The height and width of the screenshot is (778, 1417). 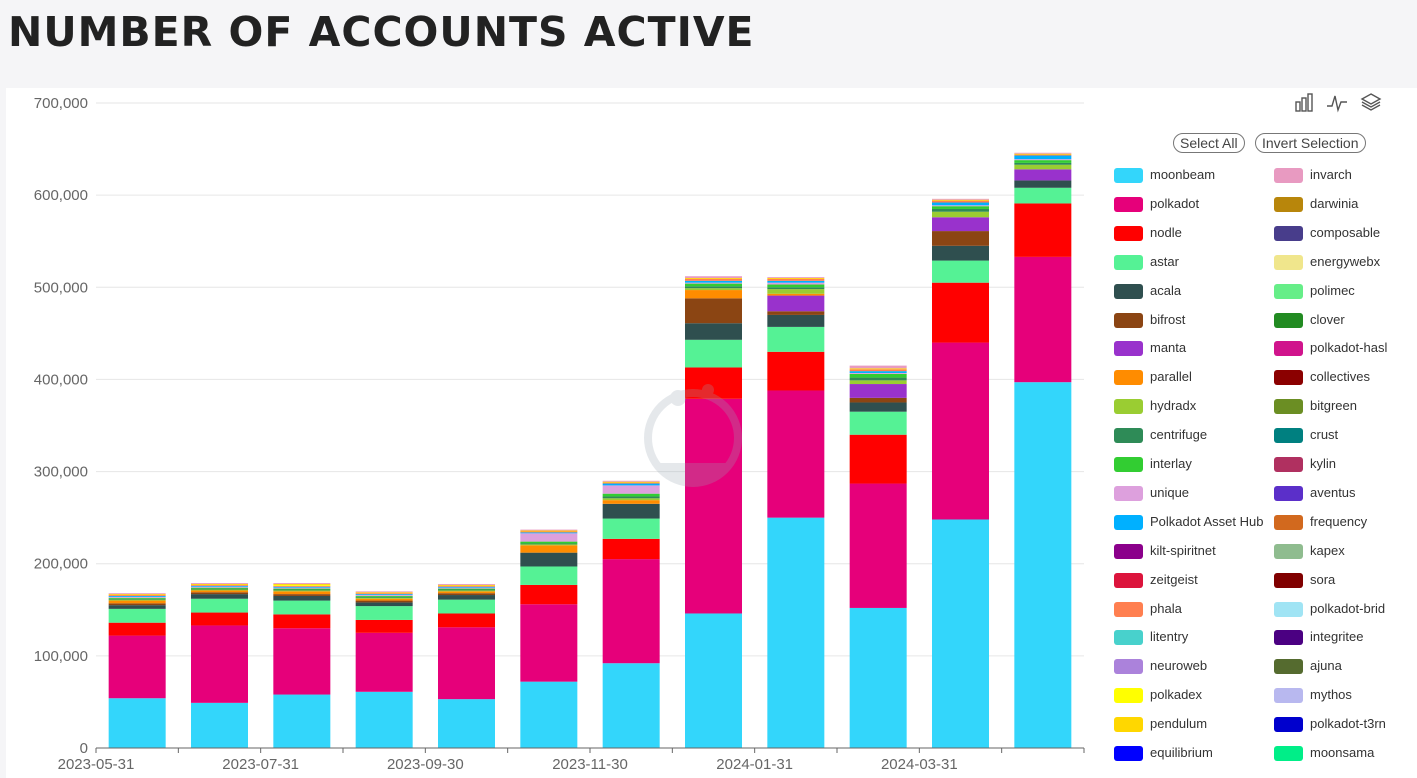 I want to click on bar-segment-acala, so click(x=878, y=407).